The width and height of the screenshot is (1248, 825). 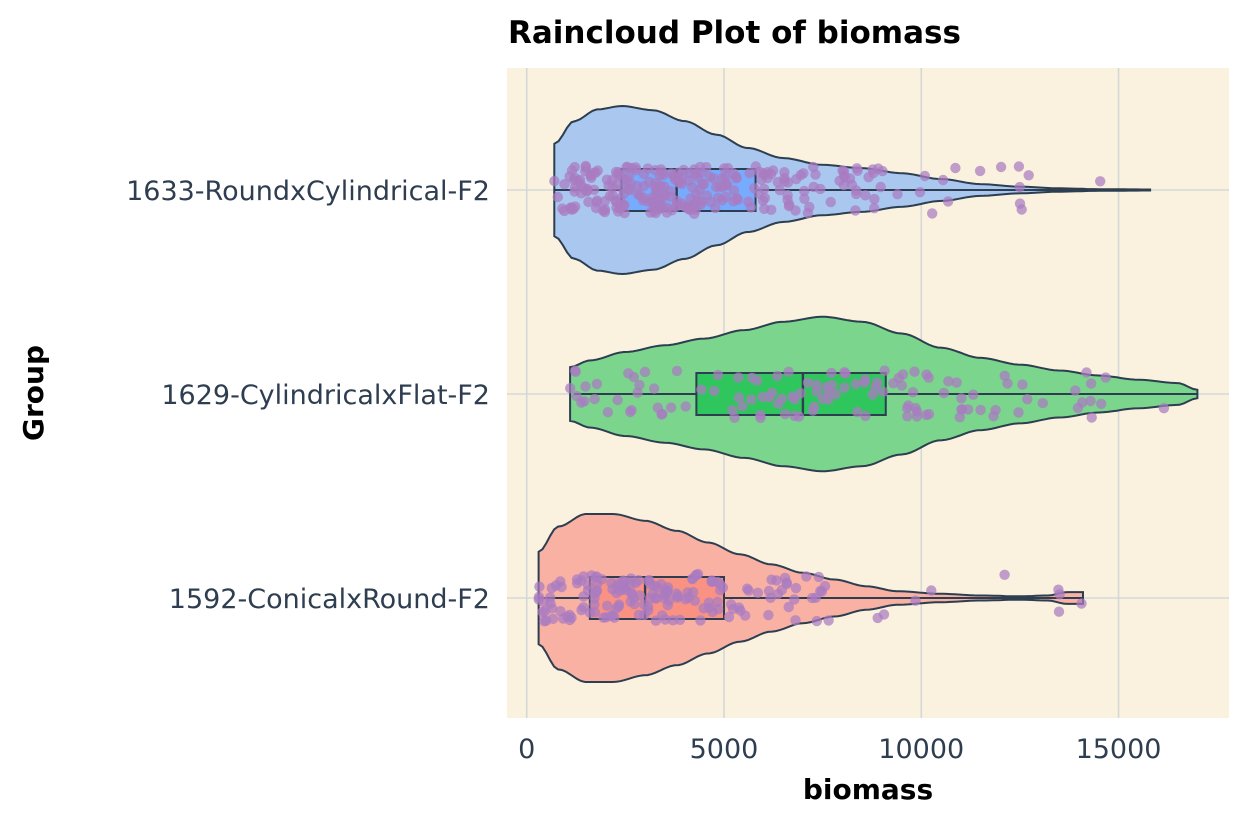 What do you see at coordinates (308, 191) in the screenshot?
I see `y-tick-label: 1633-RoundxCylindrical-F2` at bounding box center [308, 191].